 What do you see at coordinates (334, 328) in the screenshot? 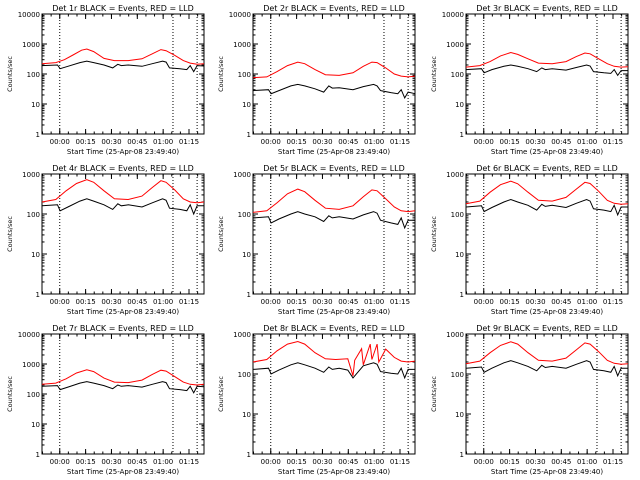
I see `panel-title: Det 8r BLACK = Events, RED = LLD` at bounding box center [334, 328].